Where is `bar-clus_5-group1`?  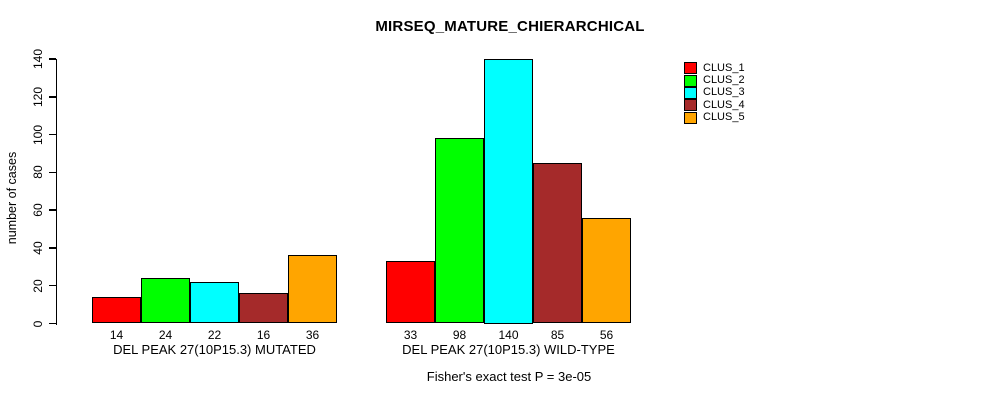
bar-clus_5-group1 is located at coordinates (312, 289).